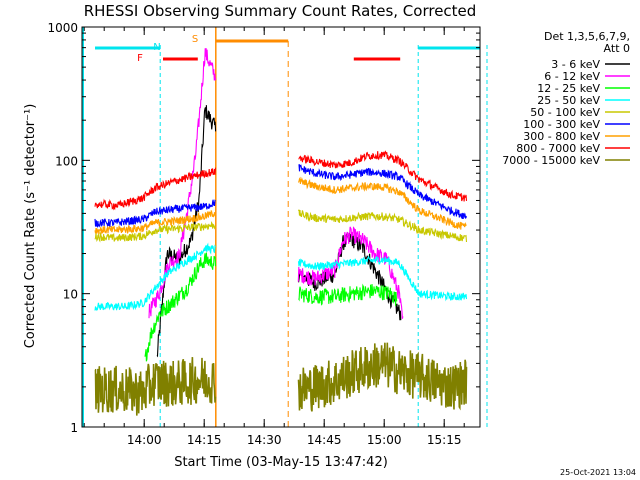 The image size is (640, 480). I want to click on x-tick-label-2: 14:30, so click(264, 440).